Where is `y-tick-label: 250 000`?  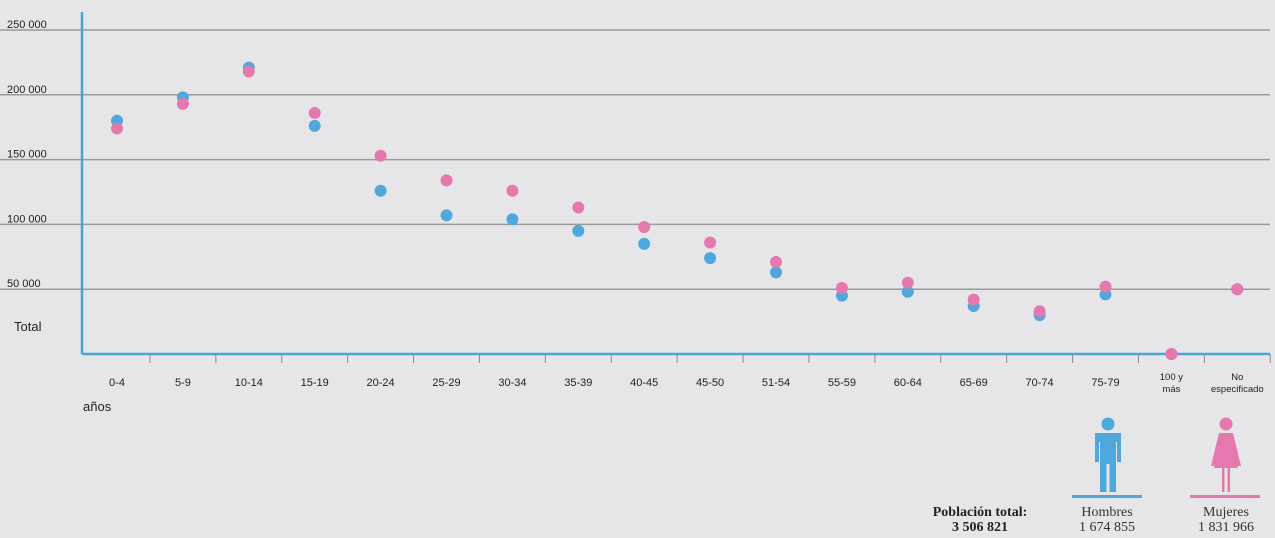
y-tick-label: 250 000 is located at coordinates (27, 25).